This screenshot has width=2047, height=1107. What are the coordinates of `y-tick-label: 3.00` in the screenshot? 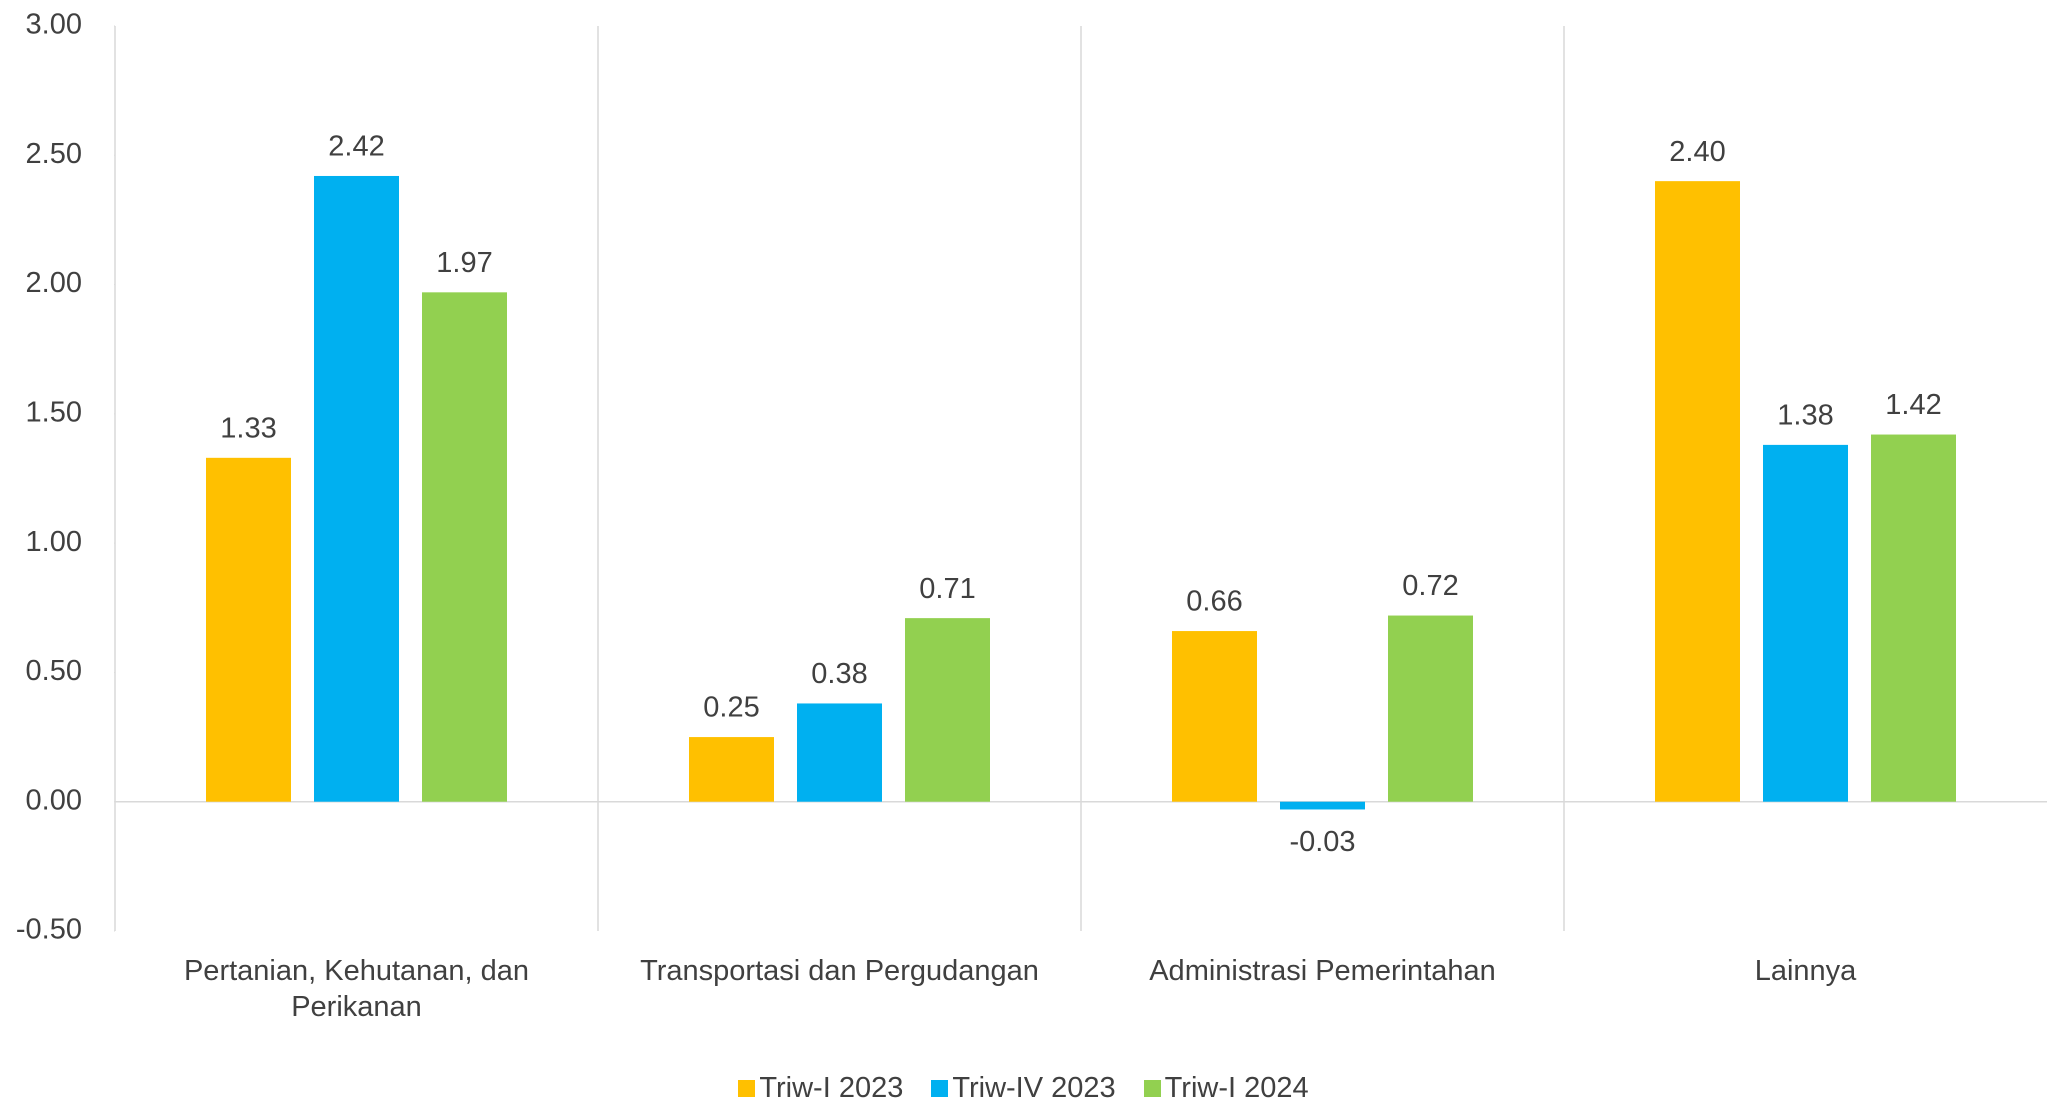 It's located at (54, 25).